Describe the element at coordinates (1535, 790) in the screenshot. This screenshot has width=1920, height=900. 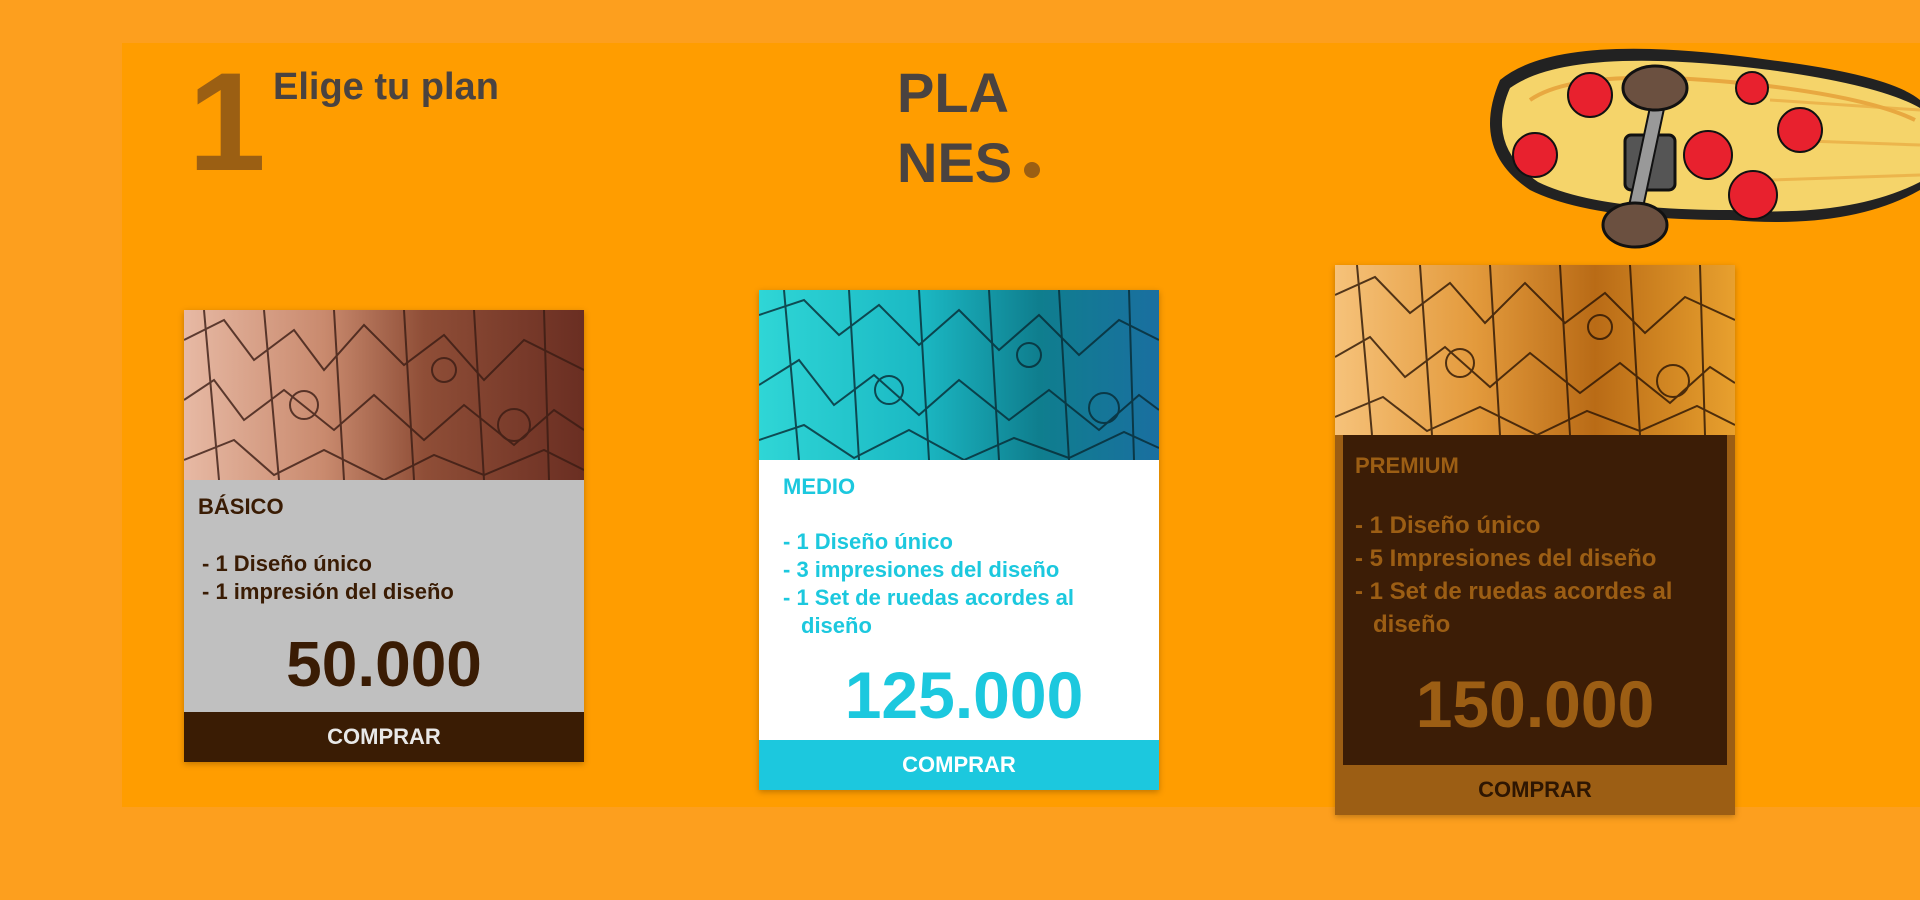
I see `buy-button-premium: COMPRAR` at that location.